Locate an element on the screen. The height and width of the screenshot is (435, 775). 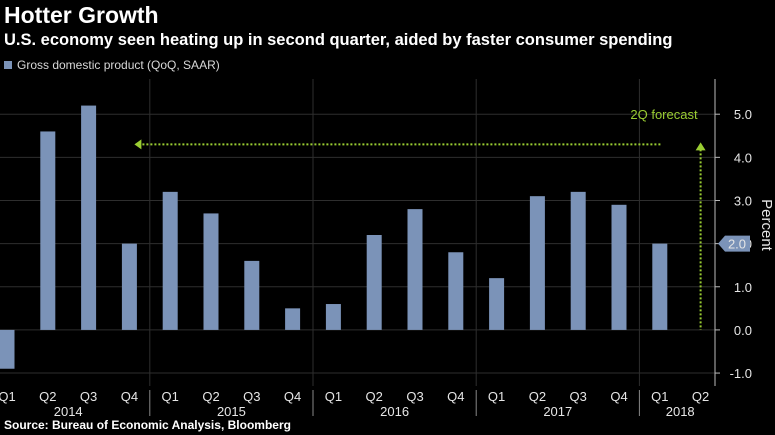
forecast-label: 2Q forecast is located at coordinates (664, 114).